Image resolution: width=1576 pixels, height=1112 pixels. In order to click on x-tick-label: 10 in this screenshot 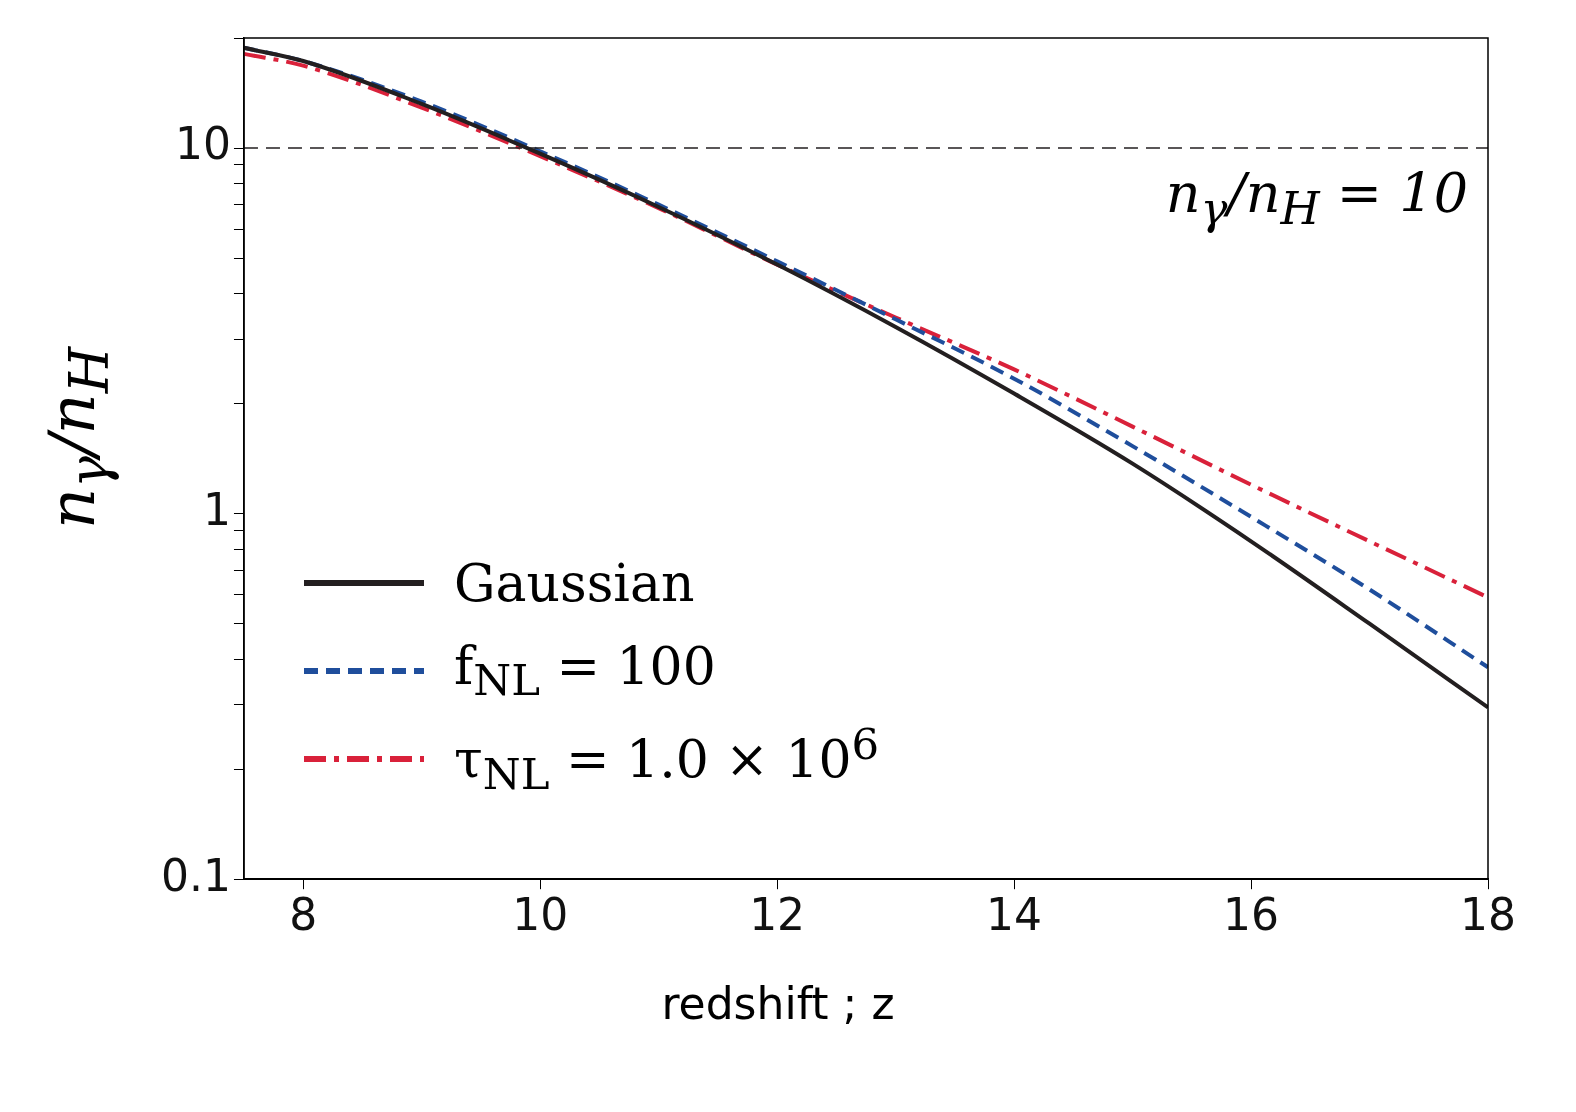, I will do `click(540, 915)`.